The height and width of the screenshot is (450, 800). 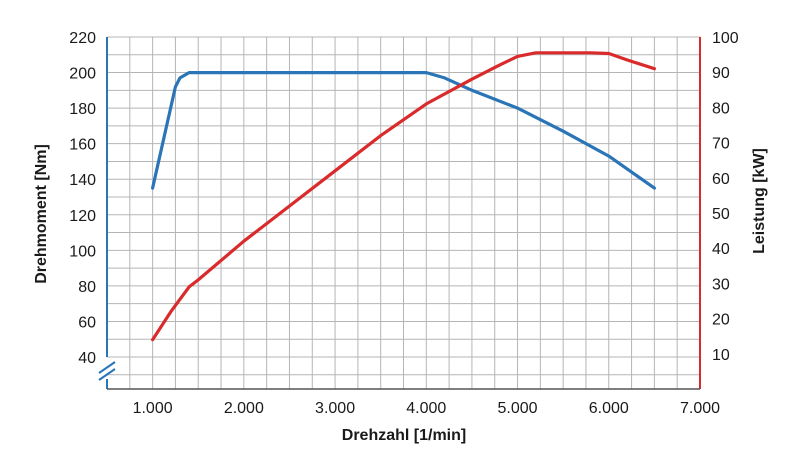 I want to click on x-tick-label: 1.000, so click(x=153, y=408).